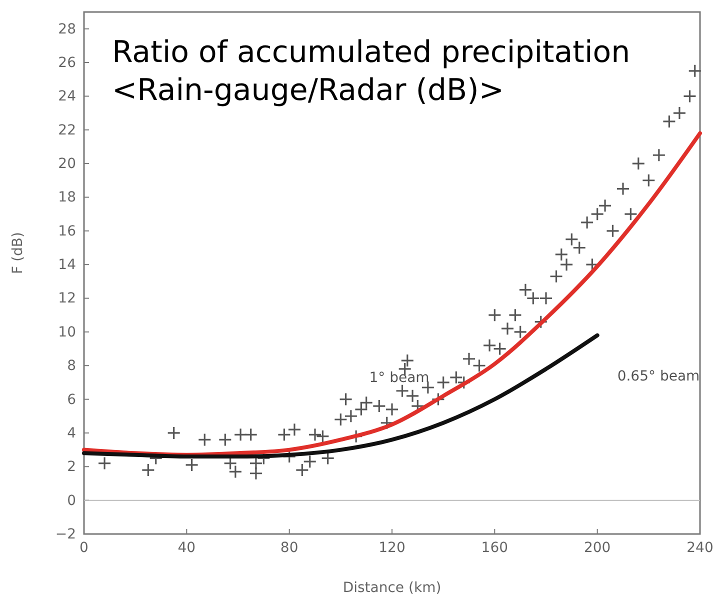 This screenshot has width=728, height=599. Describe the element at coordinates (67, 332) in the screenshot. I see `y-tick-label: 10` at that location.